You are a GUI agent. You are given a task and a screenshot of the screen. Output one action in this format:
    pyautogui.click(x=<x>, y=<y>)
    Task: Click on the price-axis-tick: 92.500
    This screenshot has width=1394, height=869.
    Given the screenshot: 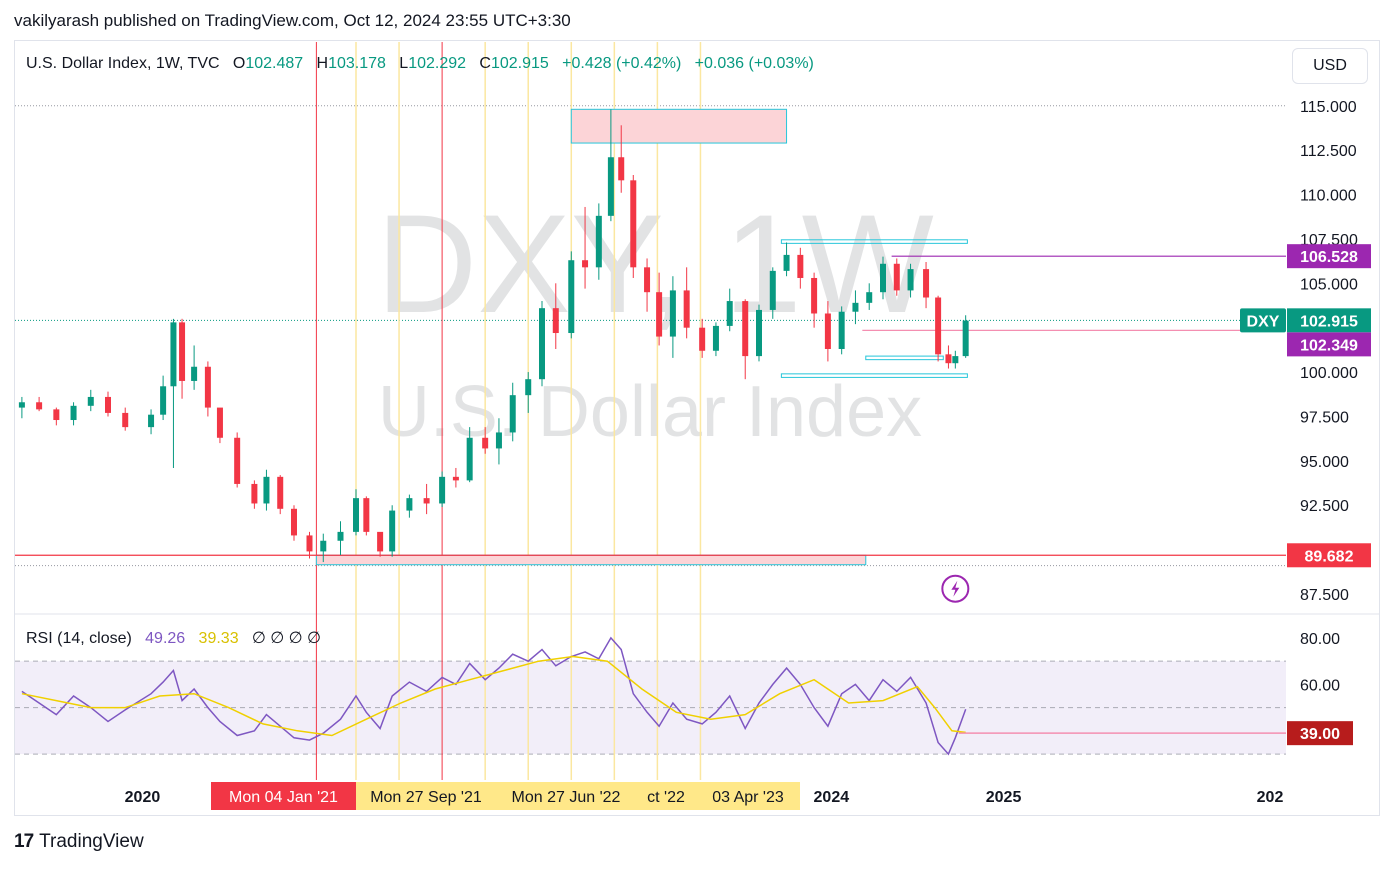 What is the action you would take?
    pyautogui.click(x=1324, y=506)
    